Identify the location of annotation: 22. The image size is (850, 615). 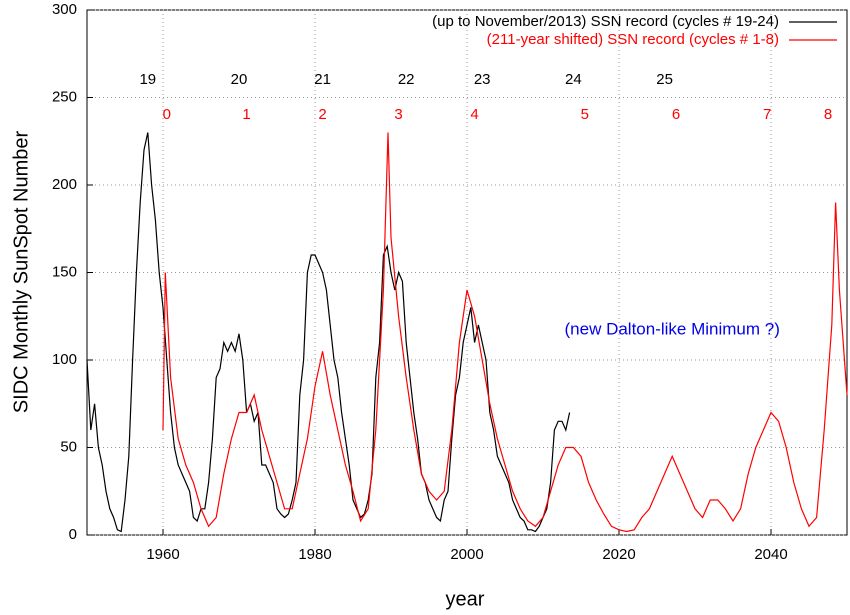
(406, 79).